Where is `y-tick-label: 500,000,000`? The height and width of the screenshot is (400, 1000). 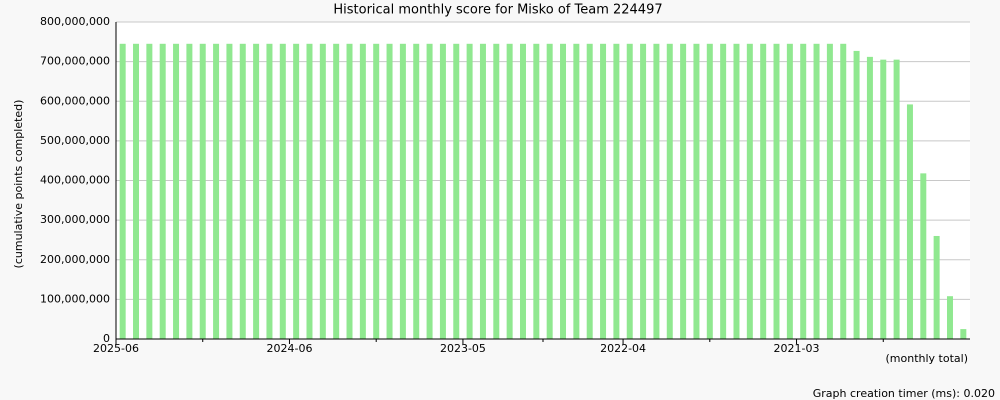
y-tick-label: 500,000,000 is located at coordinates (75, 140).